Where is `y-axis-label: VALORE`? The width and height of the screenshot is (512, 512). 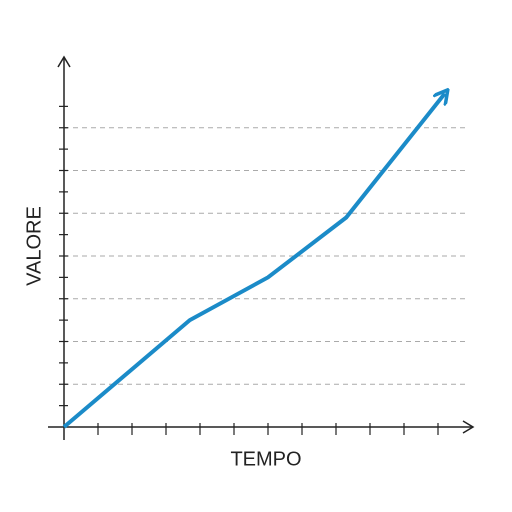 y-axis-label: VALORE is located at coordinates (34, 246).